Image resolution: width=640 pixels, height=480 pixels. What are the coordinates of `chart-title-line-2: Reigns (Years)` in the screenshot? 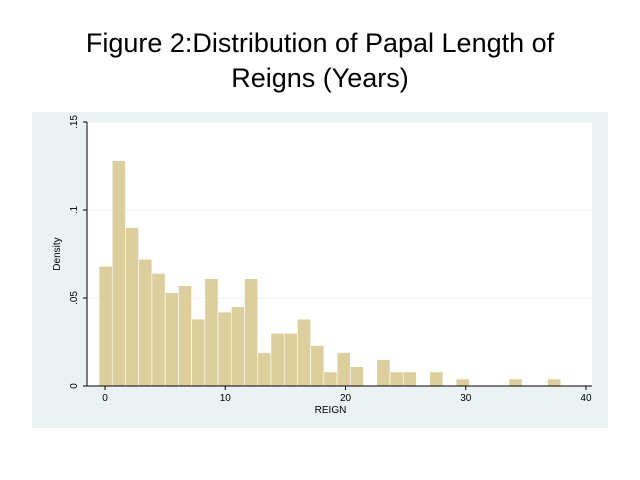 It's located at (320, 78).